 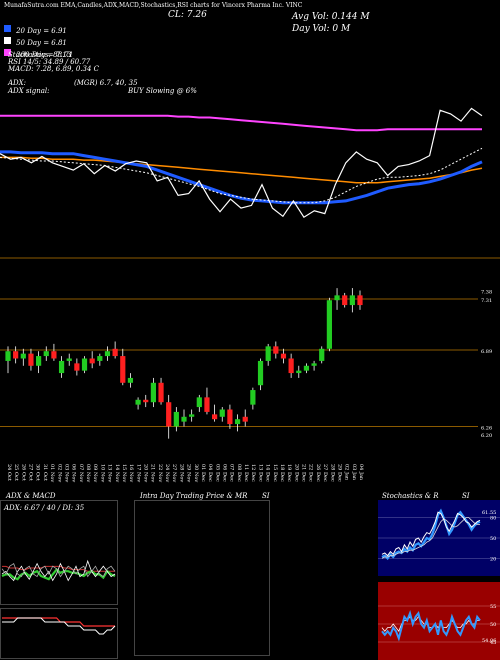 What do you see at coordinates (486, 293) in the screenshot?
I see `price-level-label: 7.38` at bounding box center [486, 293].